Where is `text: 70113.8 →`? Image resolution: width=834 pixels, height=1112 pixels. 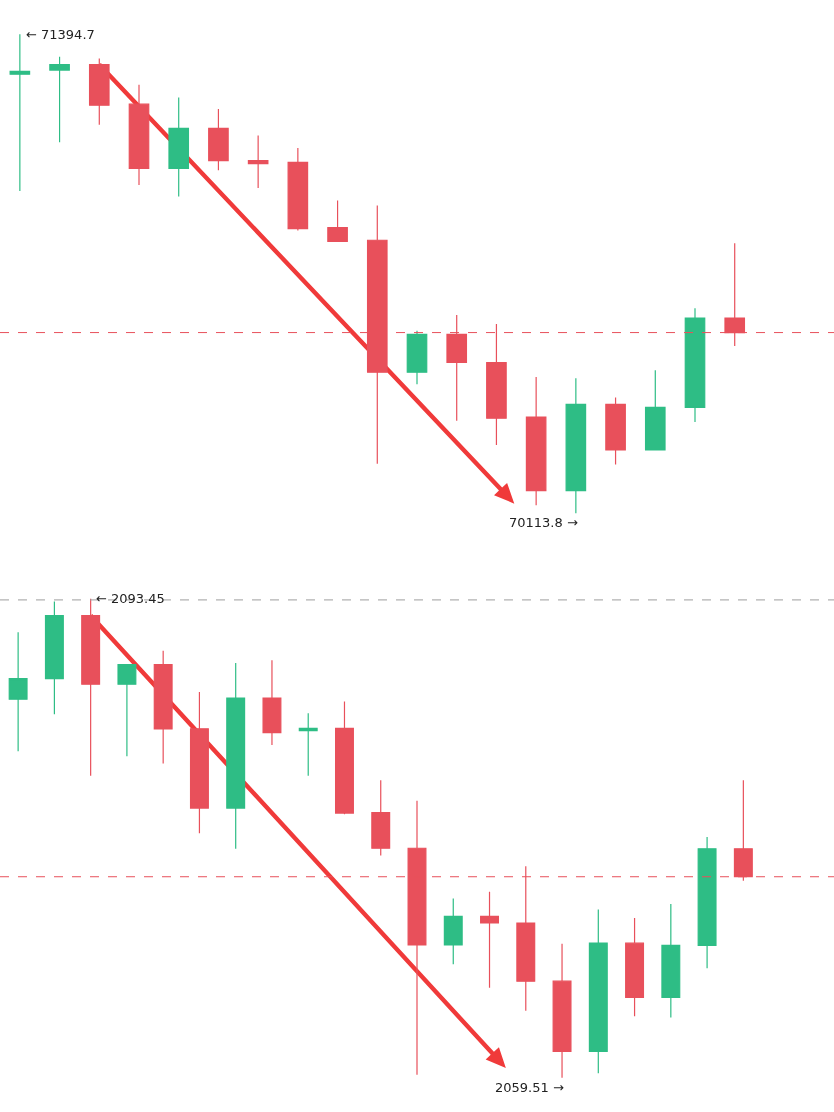 text: 70113.8 → is located at coordinates (543, 522).